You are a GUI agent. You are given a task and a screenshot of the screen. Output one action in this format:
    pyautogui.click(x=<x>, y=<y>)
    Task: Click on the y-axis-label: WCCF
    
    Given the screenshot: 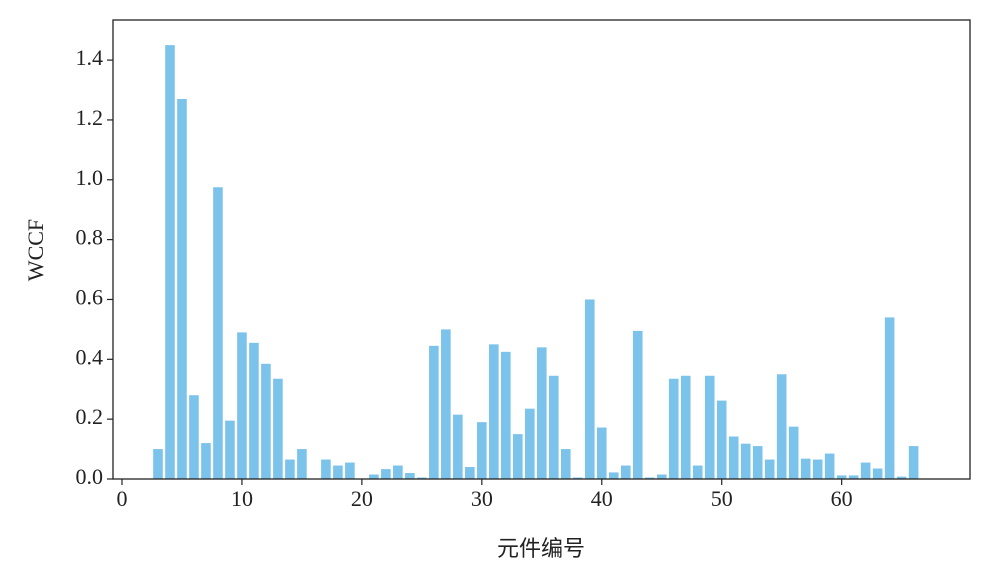 What is the action you would take?
    pyautogui.click(x=35, y=250)
    